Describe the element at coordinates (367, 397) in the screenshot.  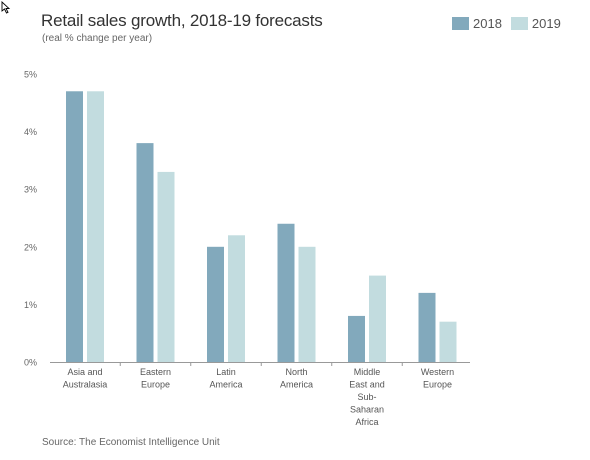
I see `x-category-label: Middle East and Sub-Saharan Africa` at that location.